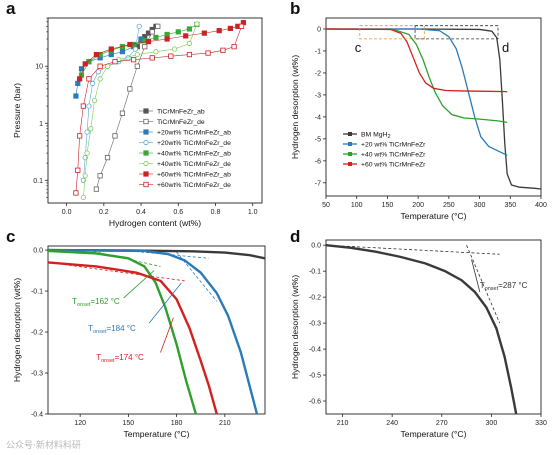  Describe the element at coordinates (357, 205) in the screenshot. I see `x-tick-label: 100` at that location.